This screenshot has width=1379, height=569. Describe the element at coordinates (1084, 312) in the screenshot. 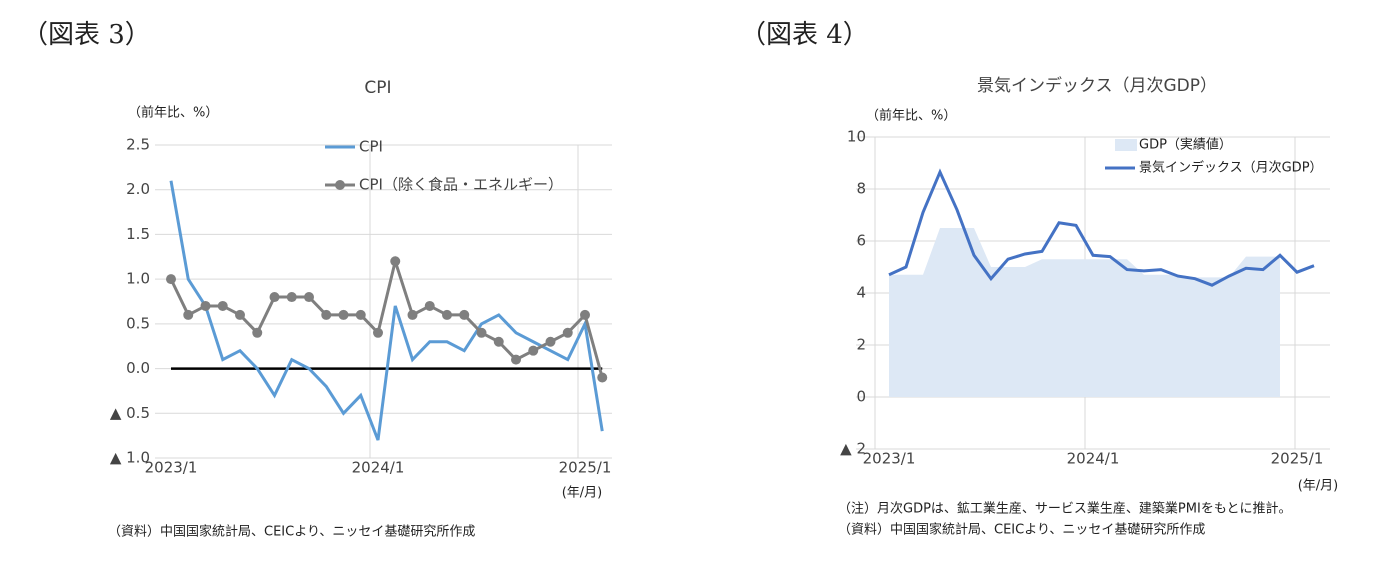

I see `area` at that location.